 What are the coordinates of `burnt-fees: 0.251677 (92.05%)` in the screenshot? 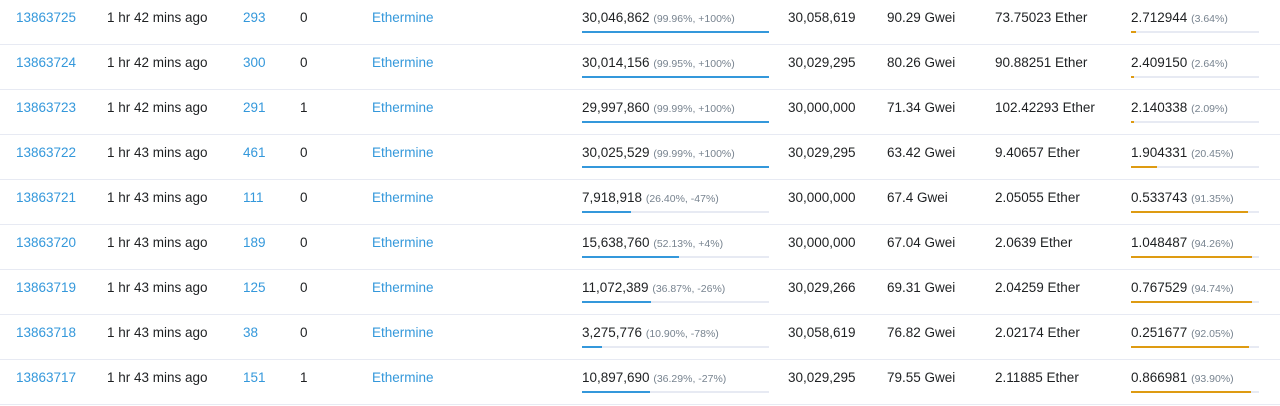 It's located at (1182, 332).